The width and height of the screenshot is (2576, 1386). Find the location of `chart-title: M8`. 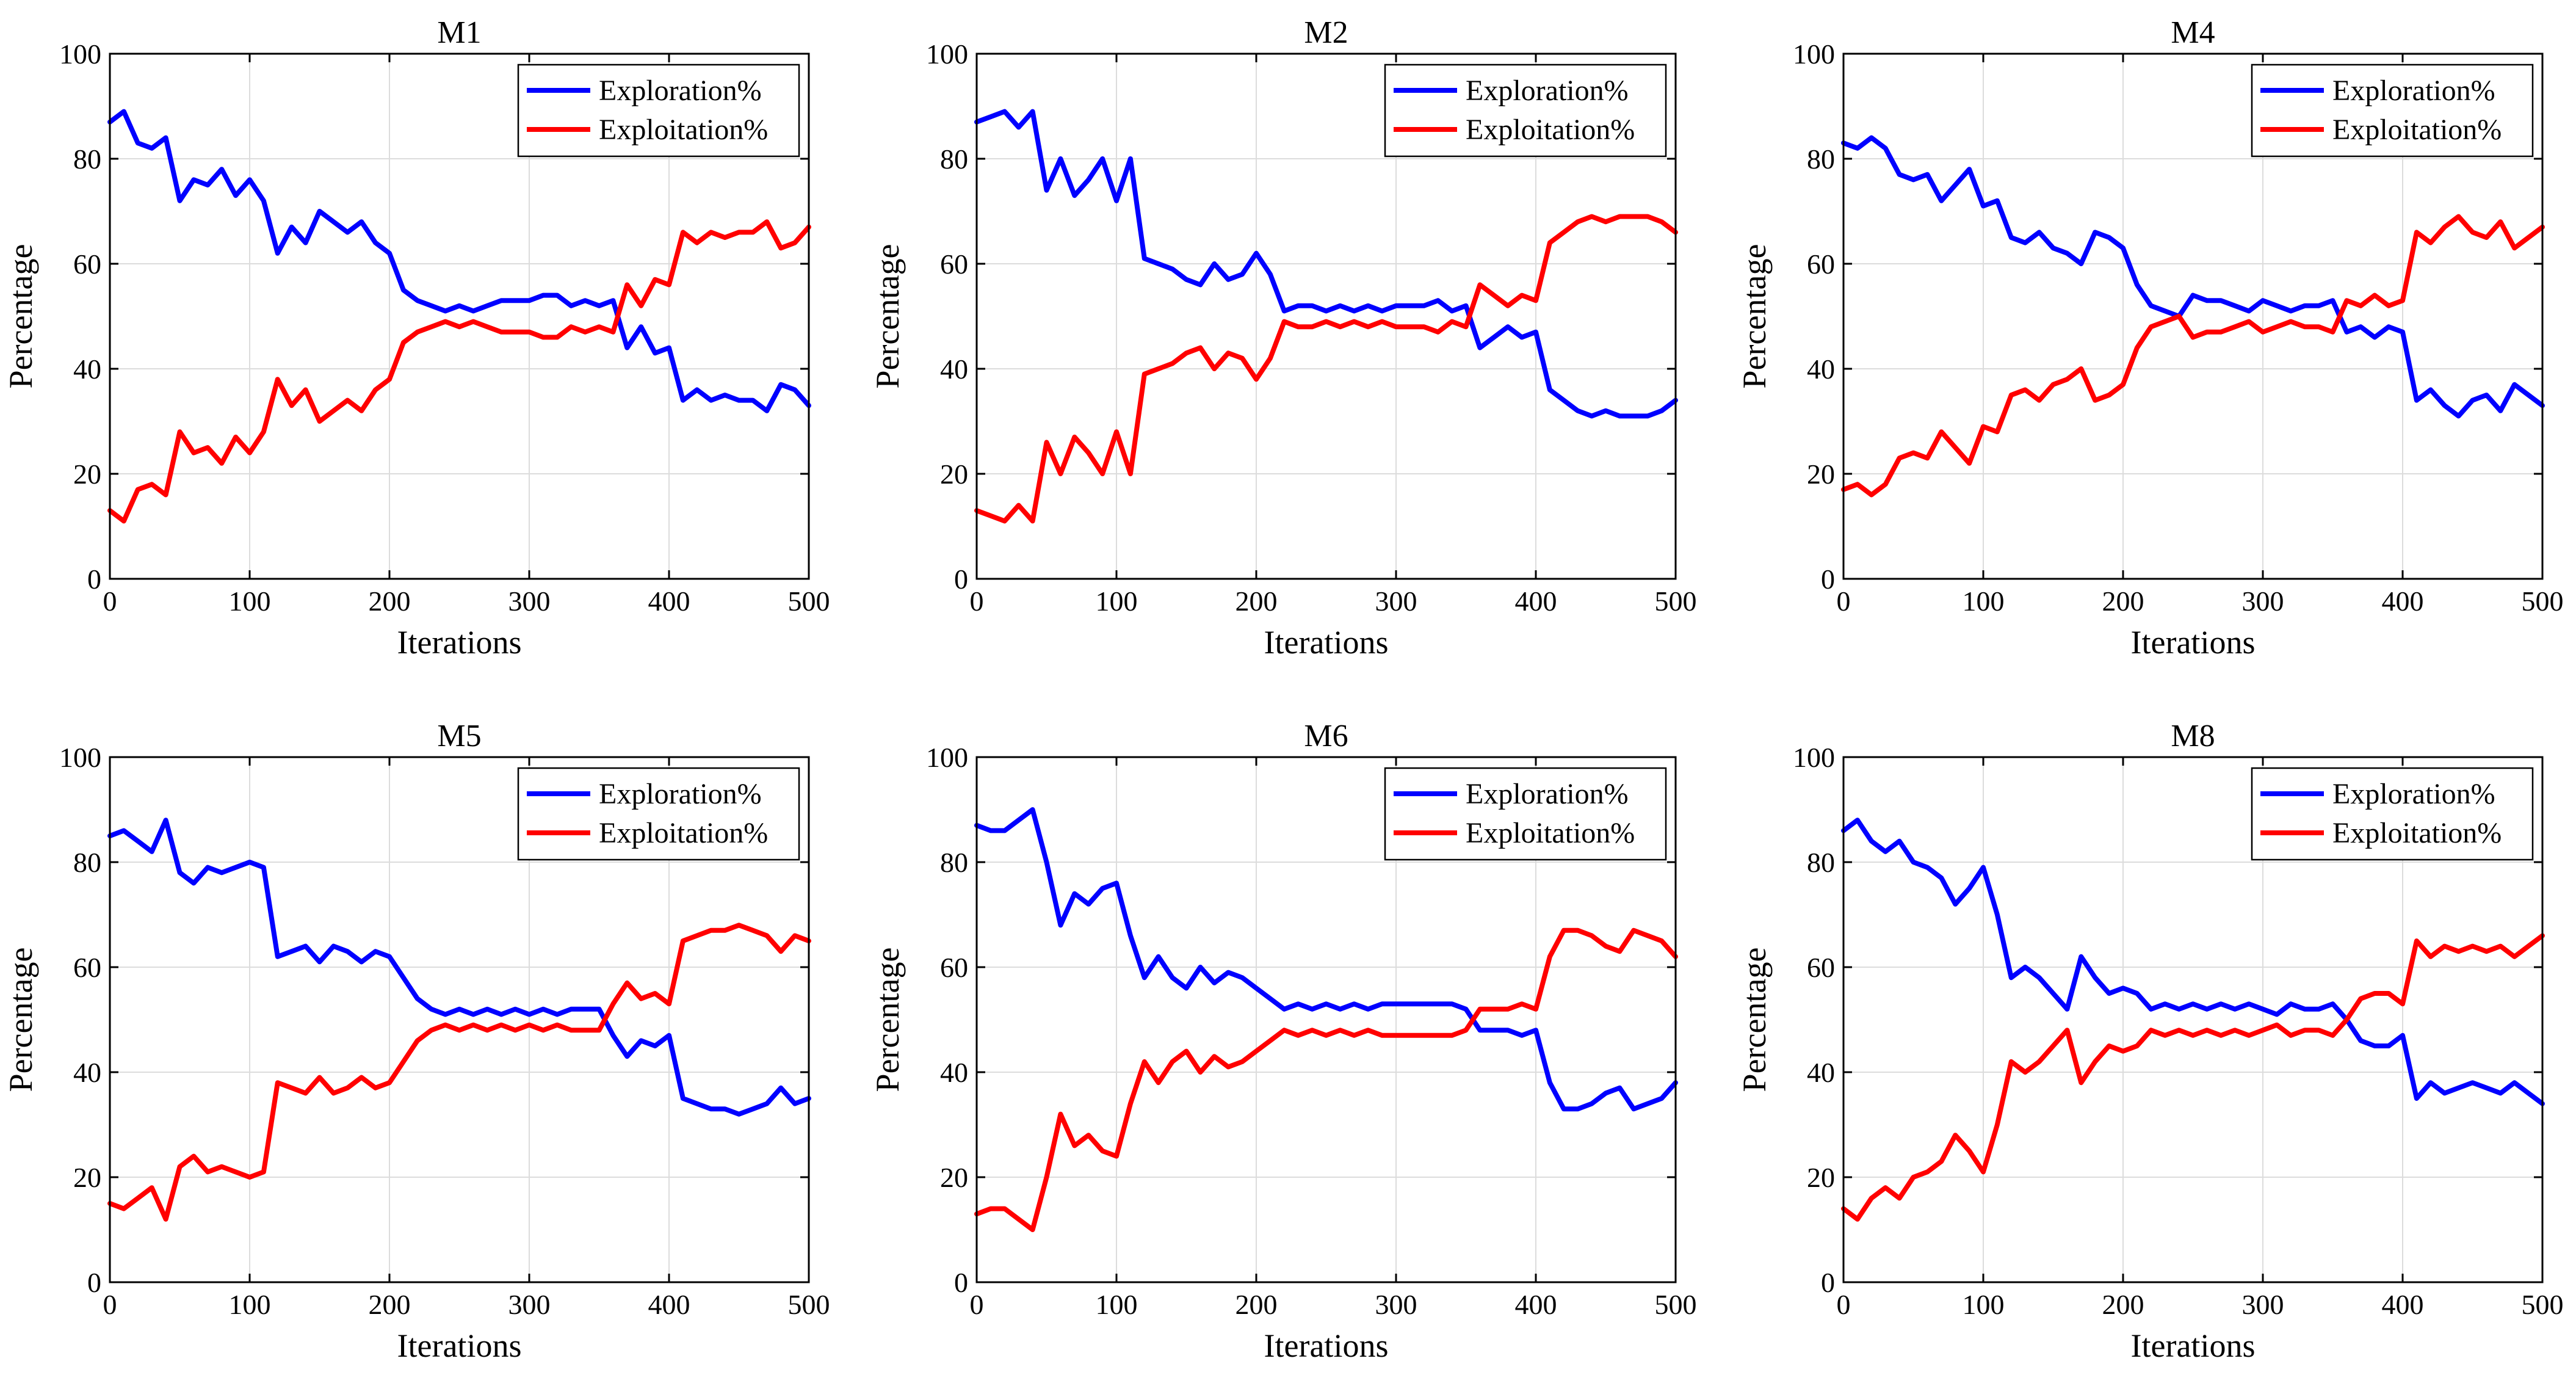

chart-title: M8 is located at coordinates (2193, 736).